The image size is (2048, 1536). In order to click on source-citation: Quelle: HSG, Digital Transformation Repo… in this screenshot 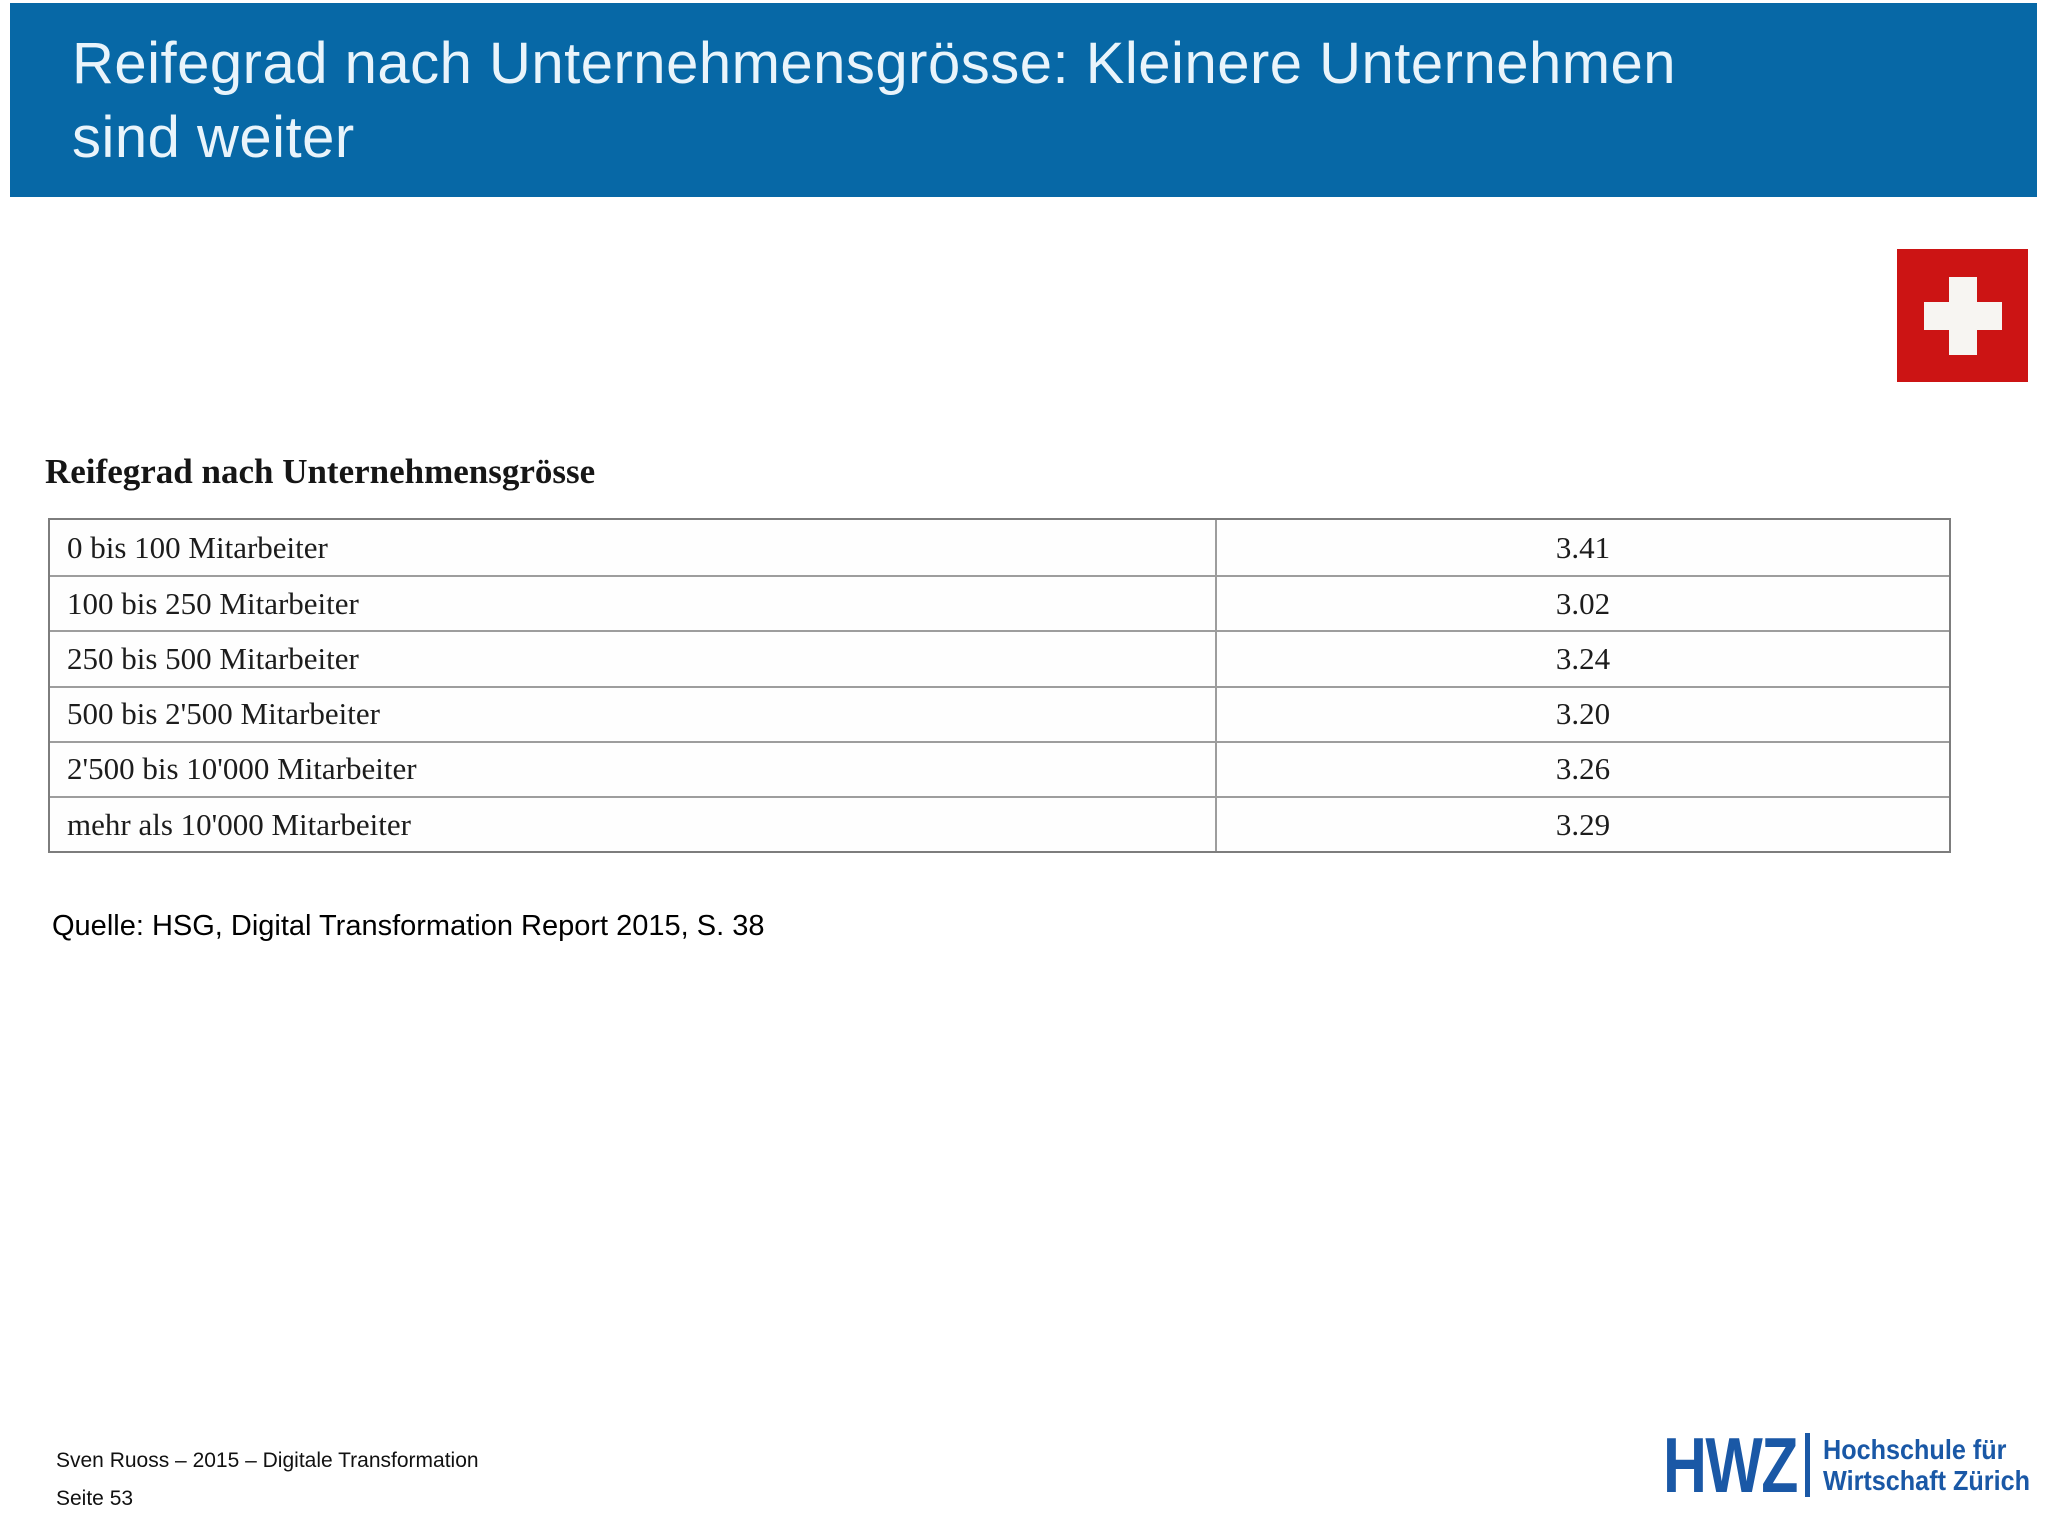, I will do `click(408, 926)`.